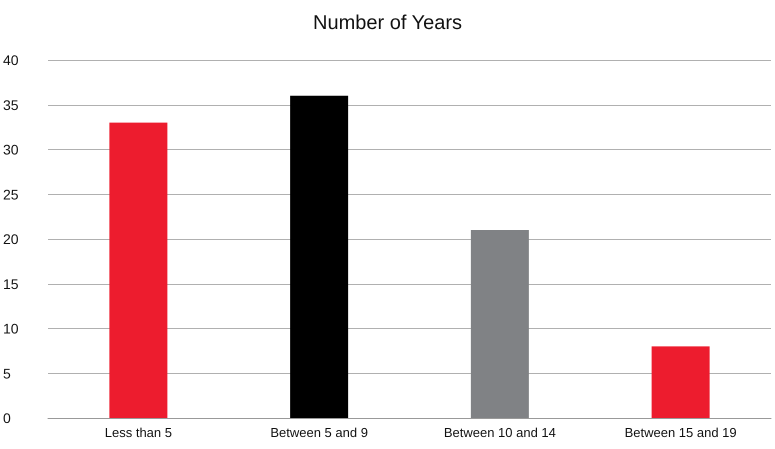 The image size is (775, 449). Describe the element at coordinates (7, 373) in the screenshot. I see `y-tick-label: 5` at that location.